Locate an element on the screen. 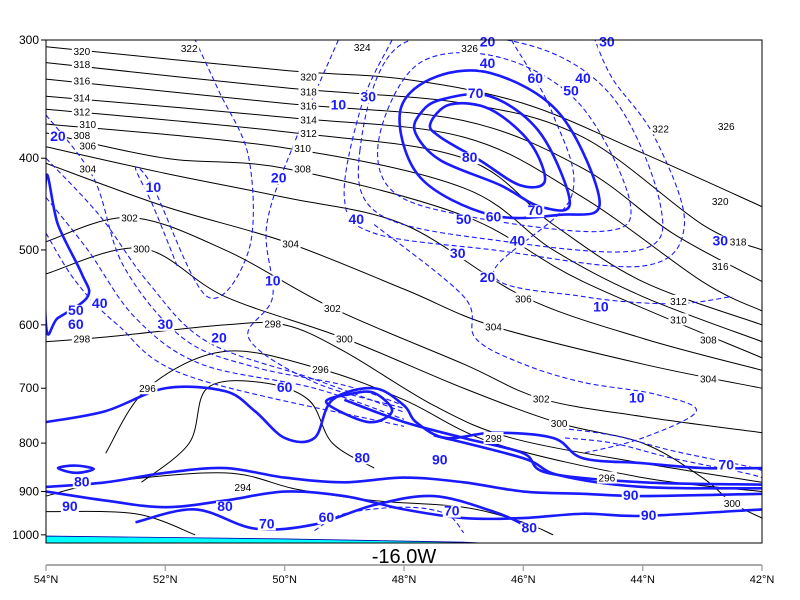 The height and width of the screenshot is (600, 800). theta-contour-label: 312 is located at coordinates (308, 134).